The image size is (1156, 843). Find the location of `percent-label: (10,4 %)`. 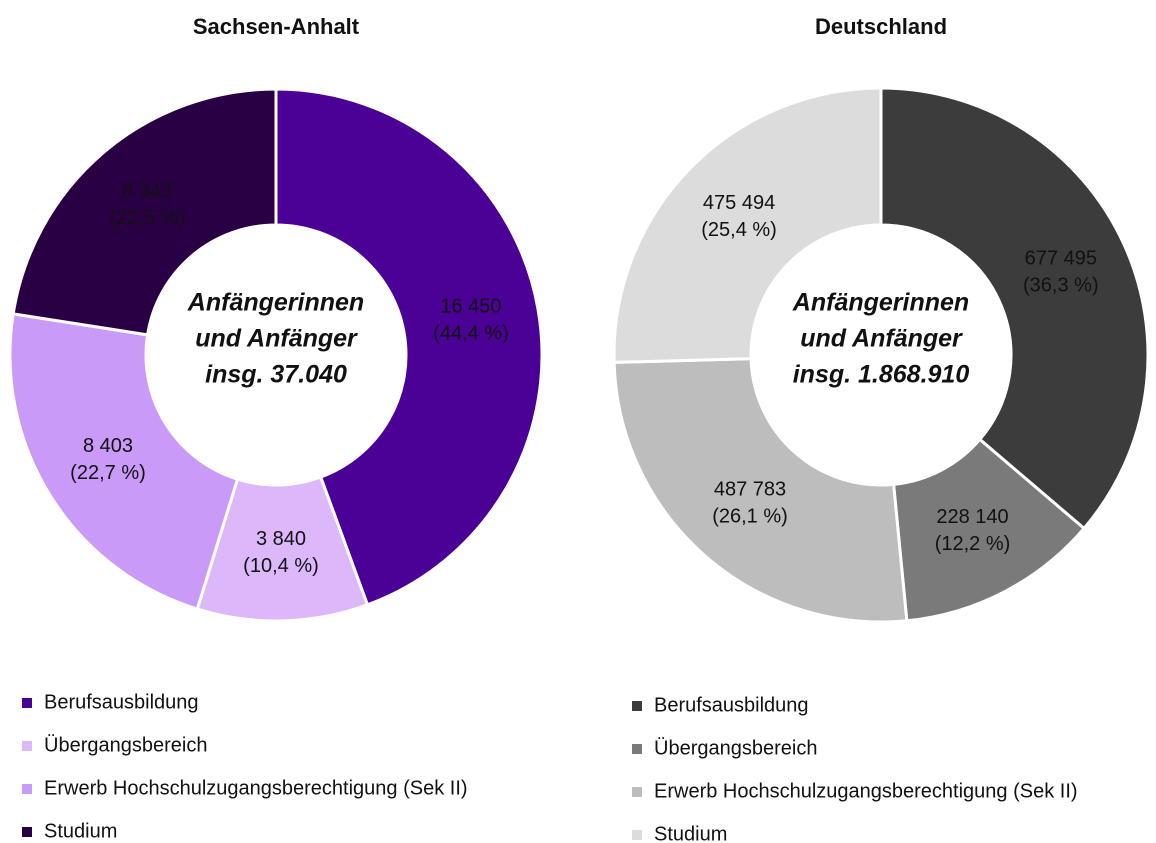

percent-label: (10,4 %) is located at coordinates (281, 566).